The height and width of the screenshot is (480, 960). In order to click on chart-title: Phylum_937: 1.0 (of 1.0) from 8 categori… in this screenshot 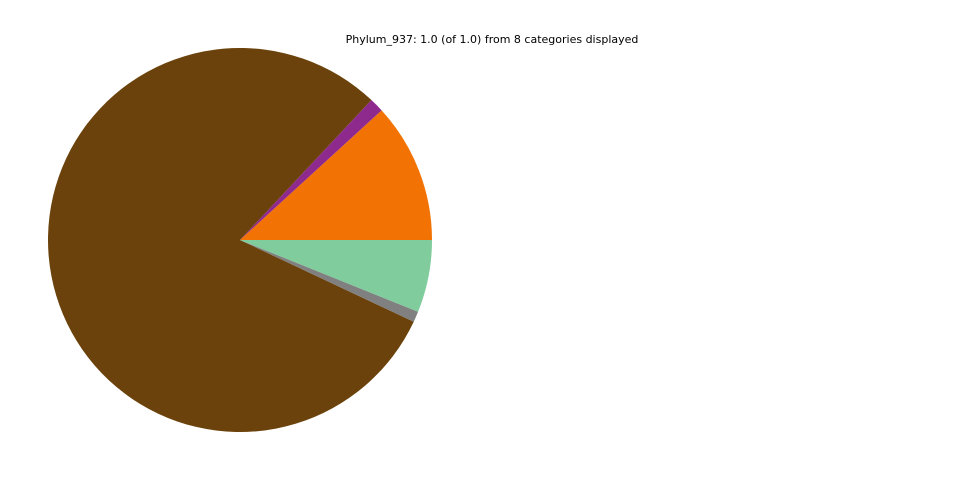, I will do `click(492, 39)`.